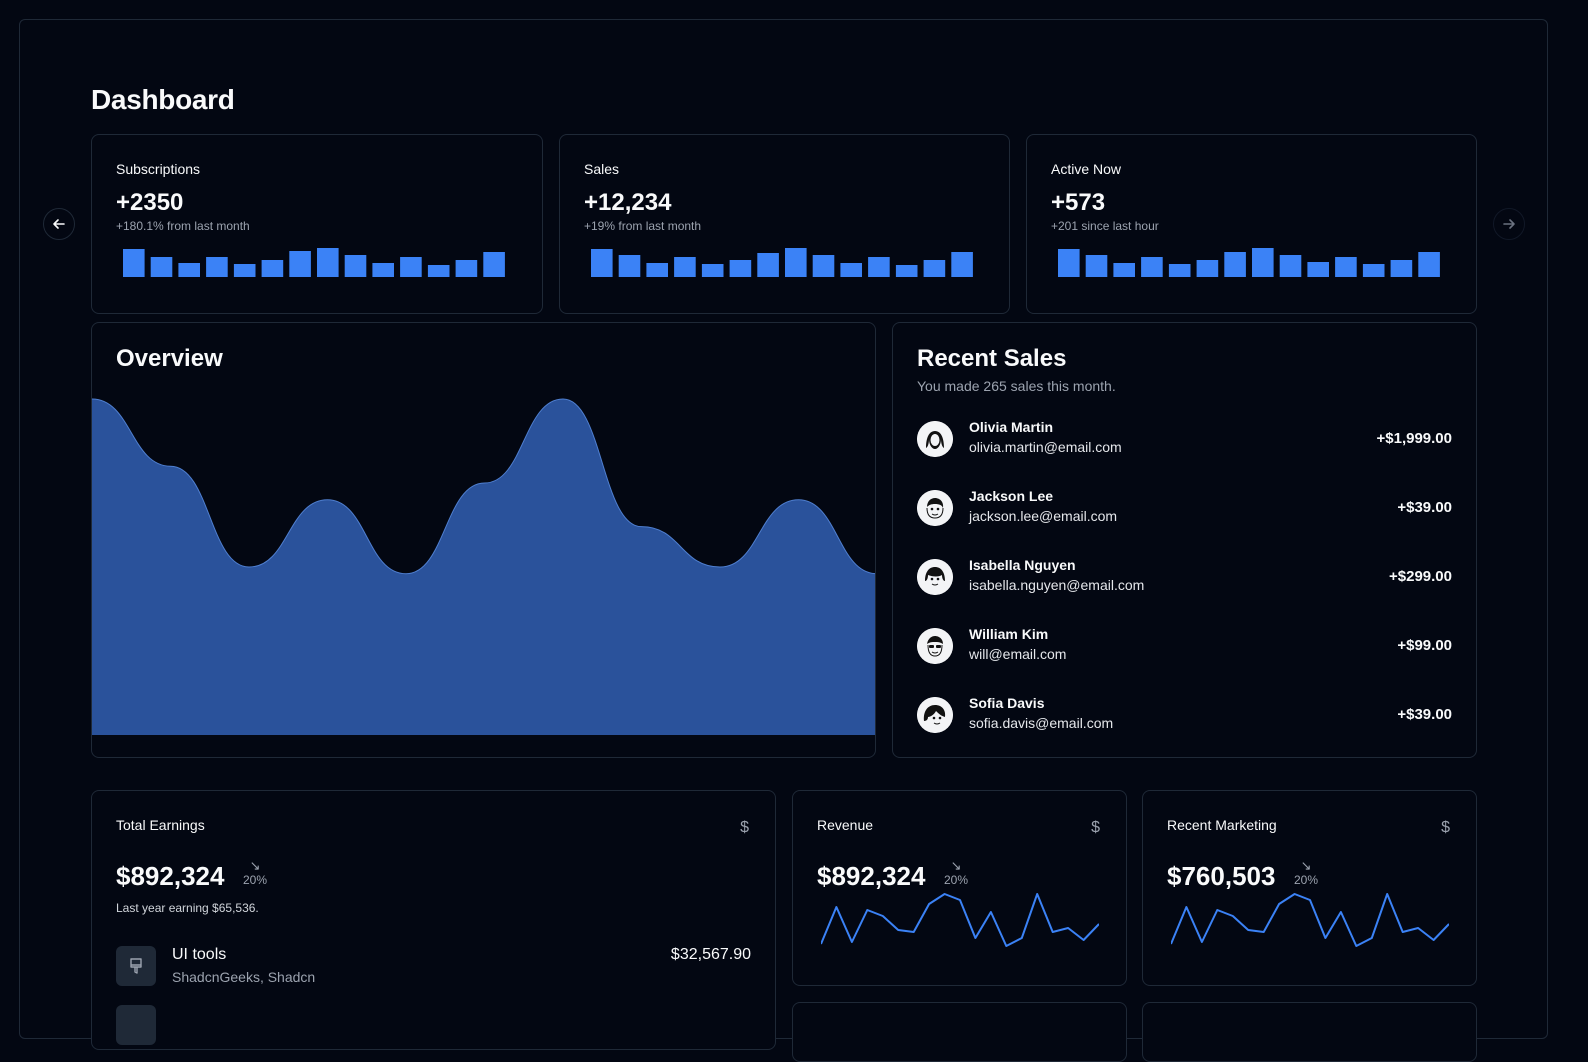  What do you see at coordinates (710, 954) in the screenshot?
I see `earnings-item-amount: $32,567.90` at bounding box center [710, 954].